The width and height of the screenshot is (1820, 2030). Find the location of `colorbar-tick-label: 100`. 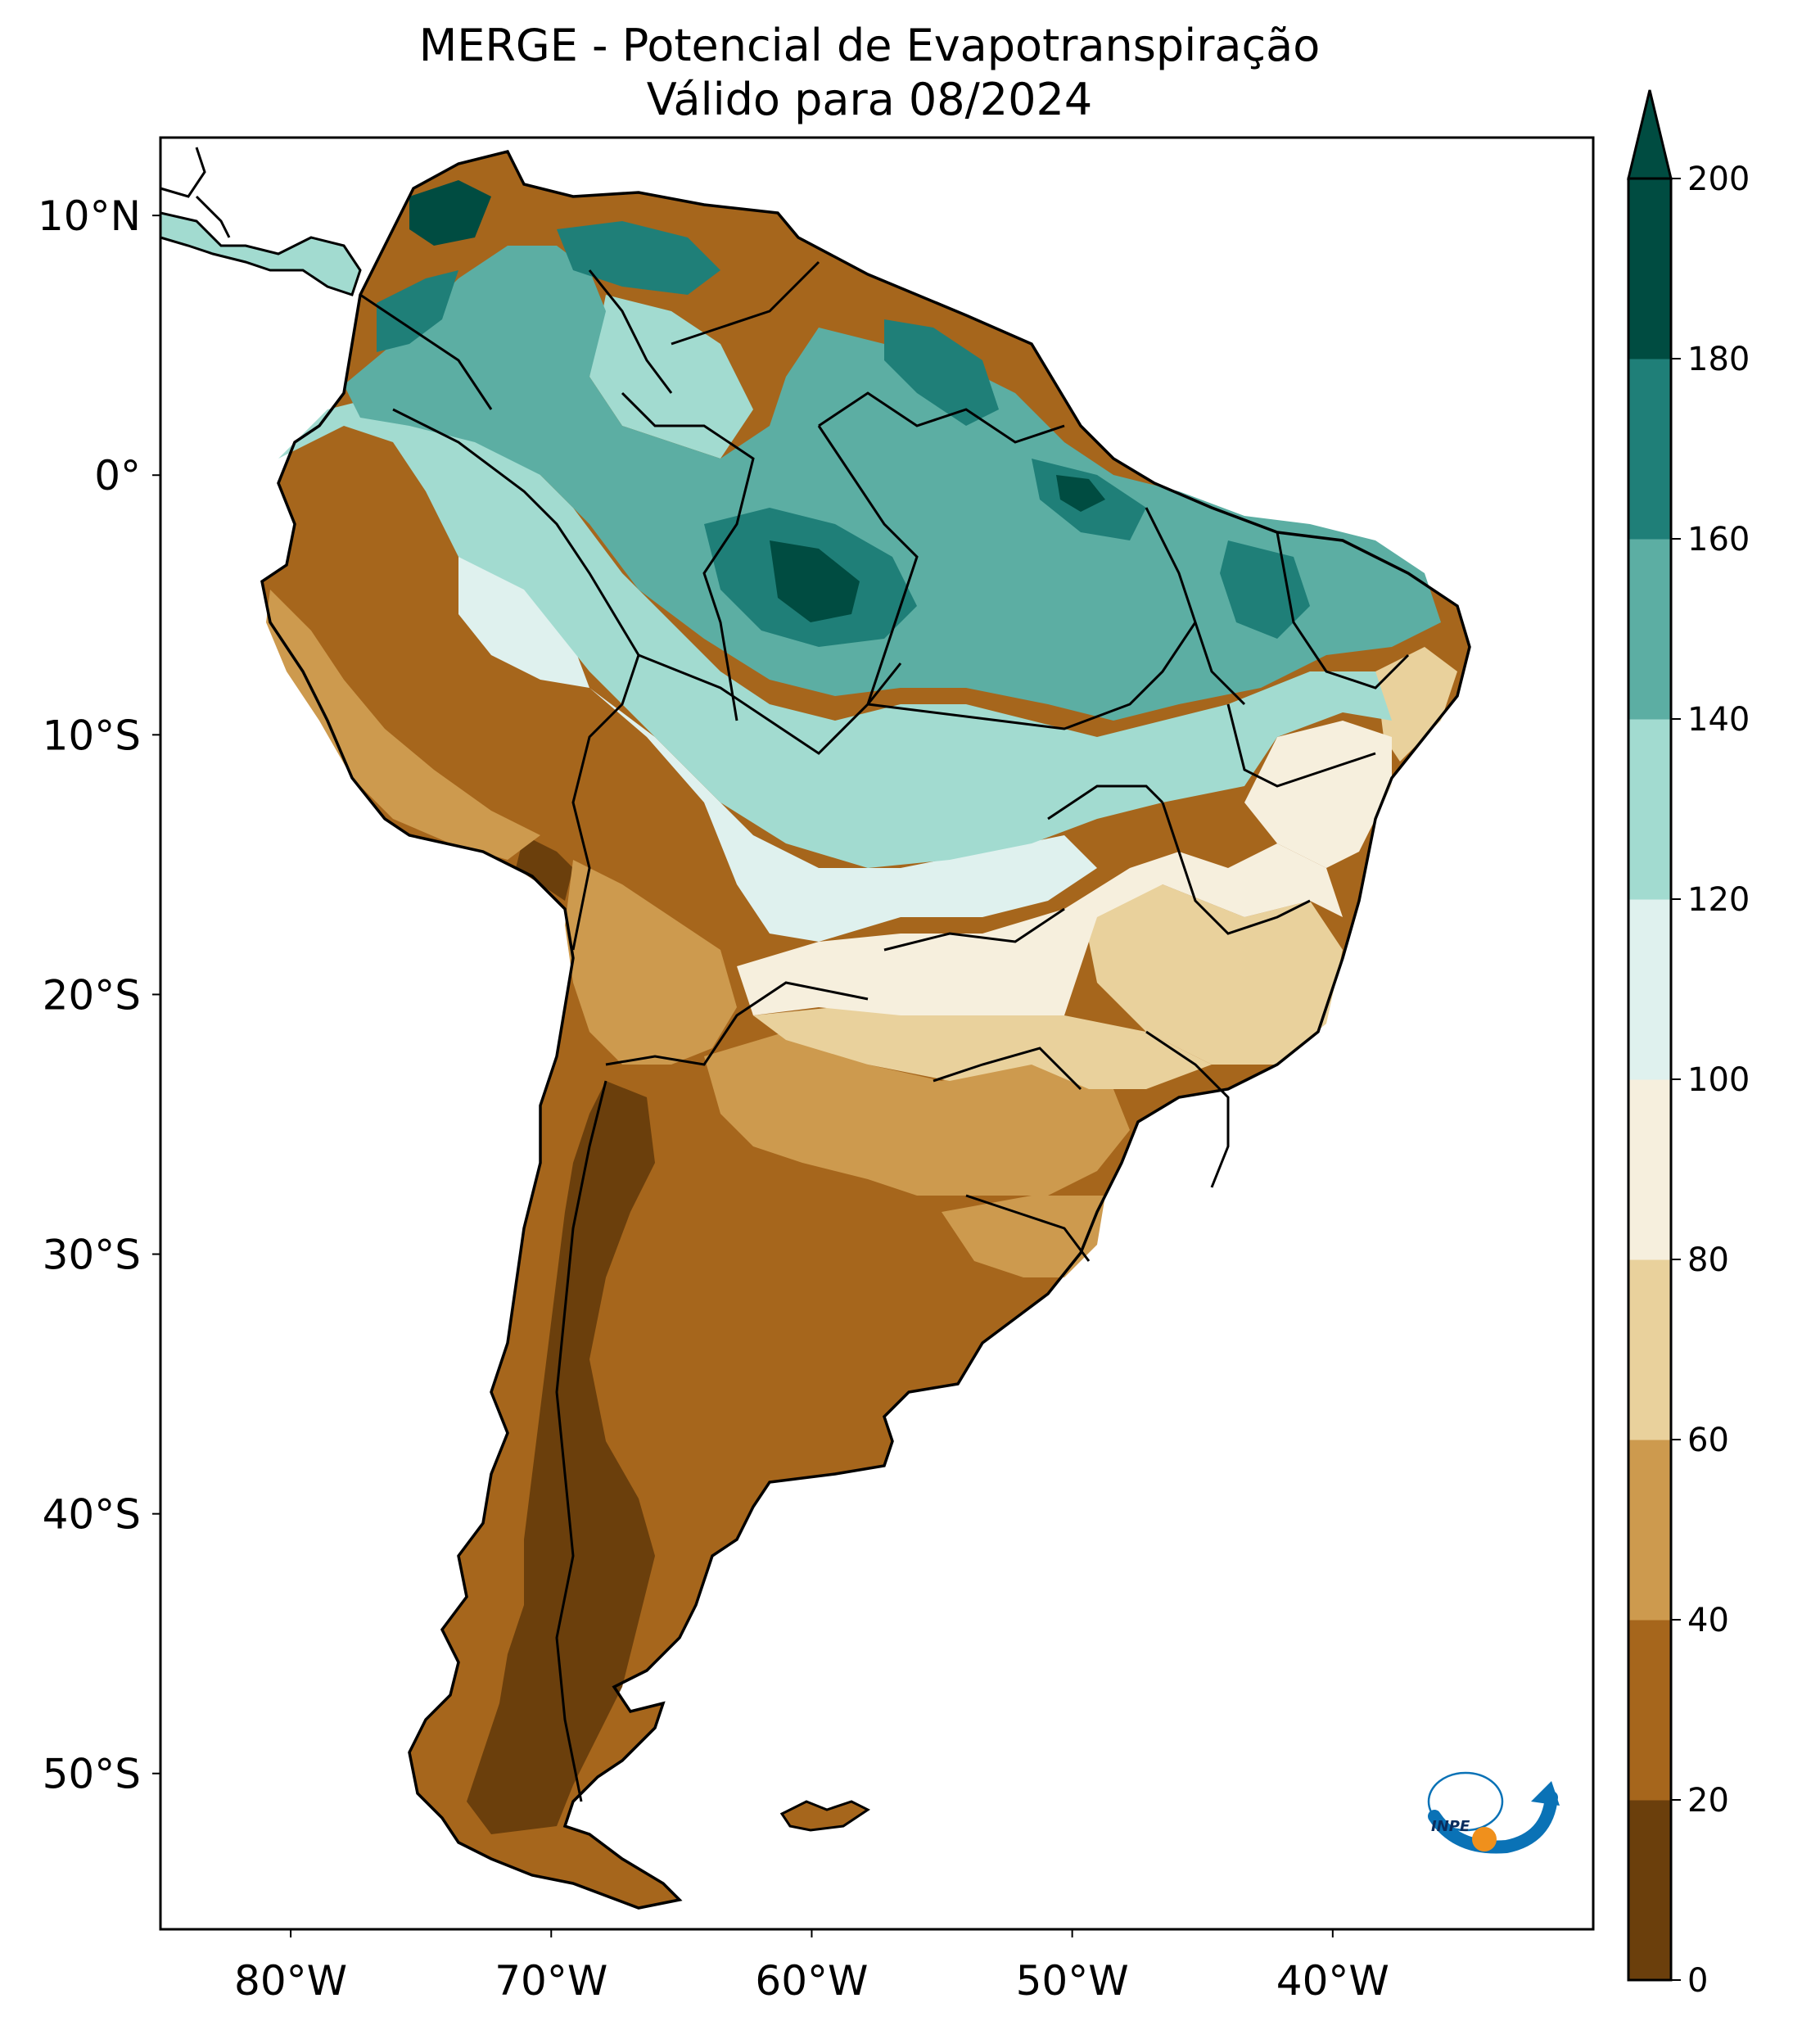

colorbar-tick-label: 100 is located at coordinates (1718, 1080).